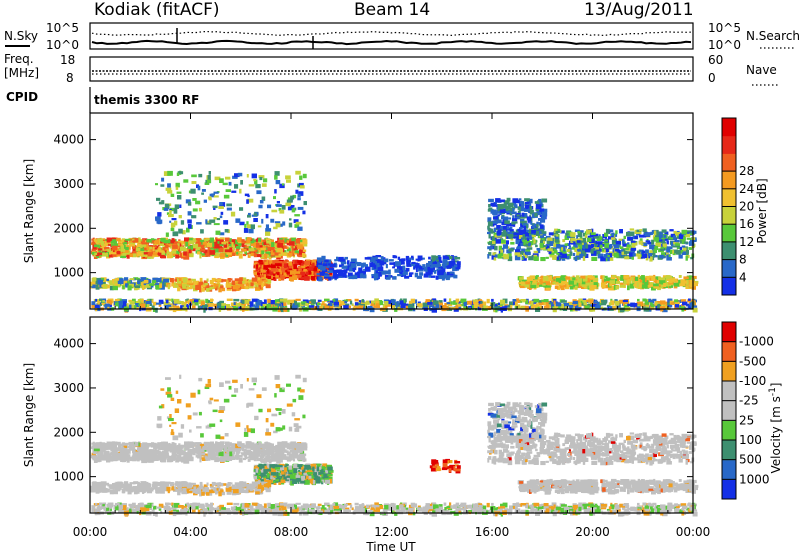  I want to click on noise-right-tick-bottom: 10^0, so click(724, 45).